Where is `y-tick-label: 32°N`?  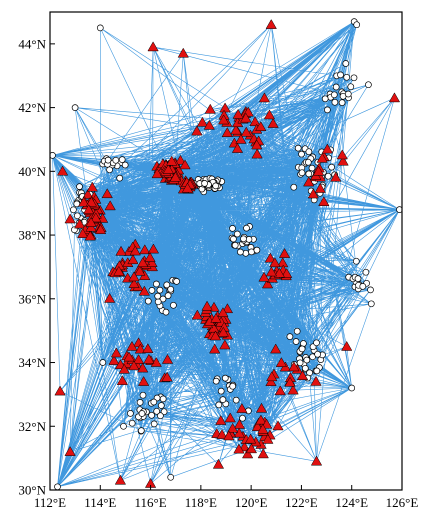 y-tick-label: 32°N is located at coordinates (32, 426).